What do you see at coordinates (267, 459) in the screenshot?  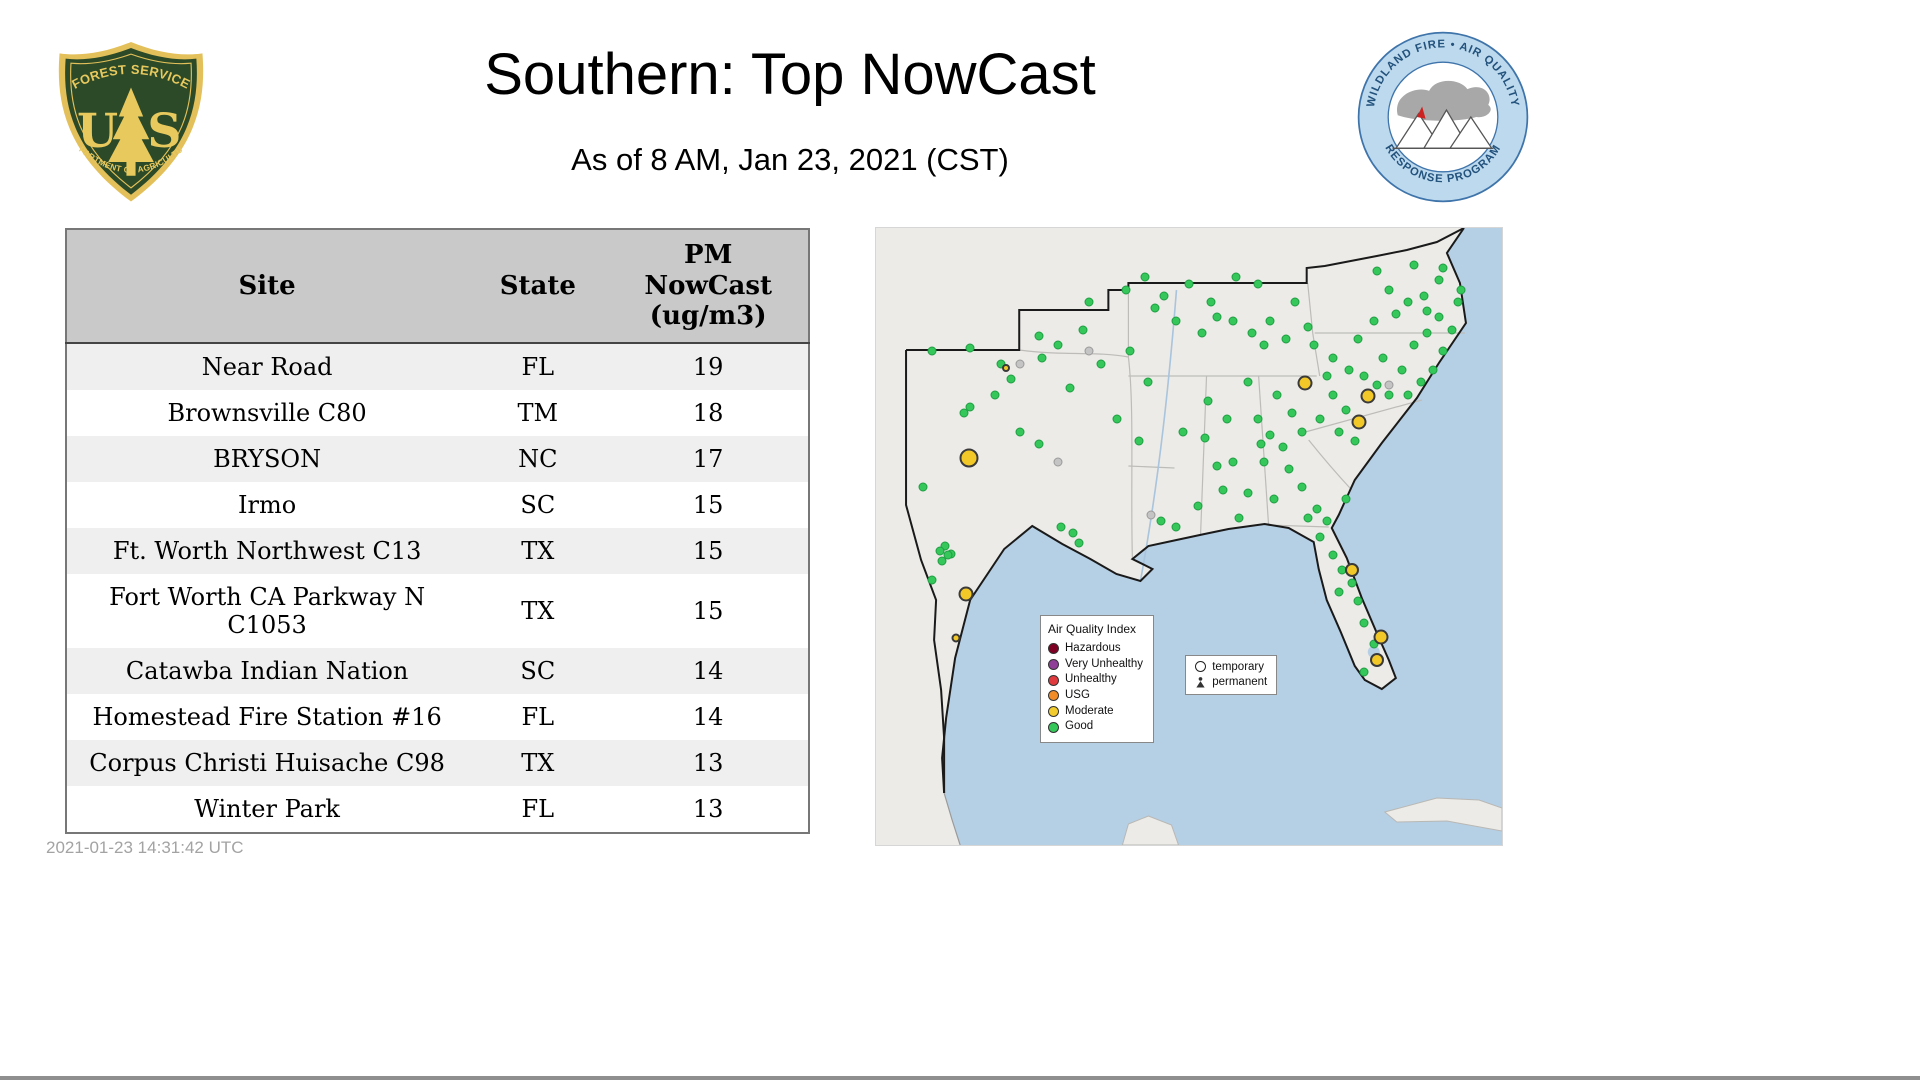 I see `site-cell: BRYSON` at bounding box center [267, 459].